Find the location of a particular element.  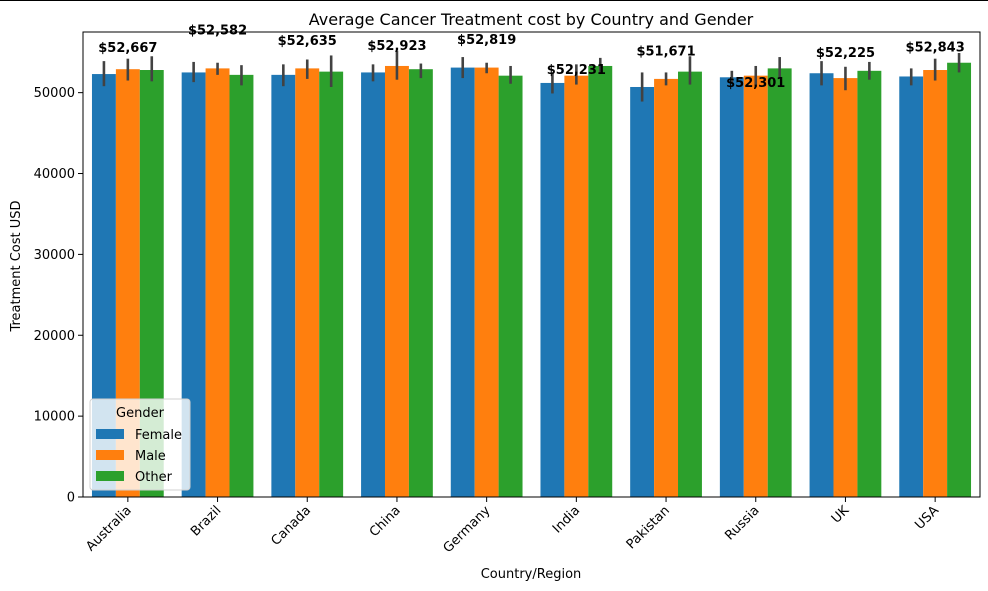

legend-label-female: Female is located at coordinates (158, 435).